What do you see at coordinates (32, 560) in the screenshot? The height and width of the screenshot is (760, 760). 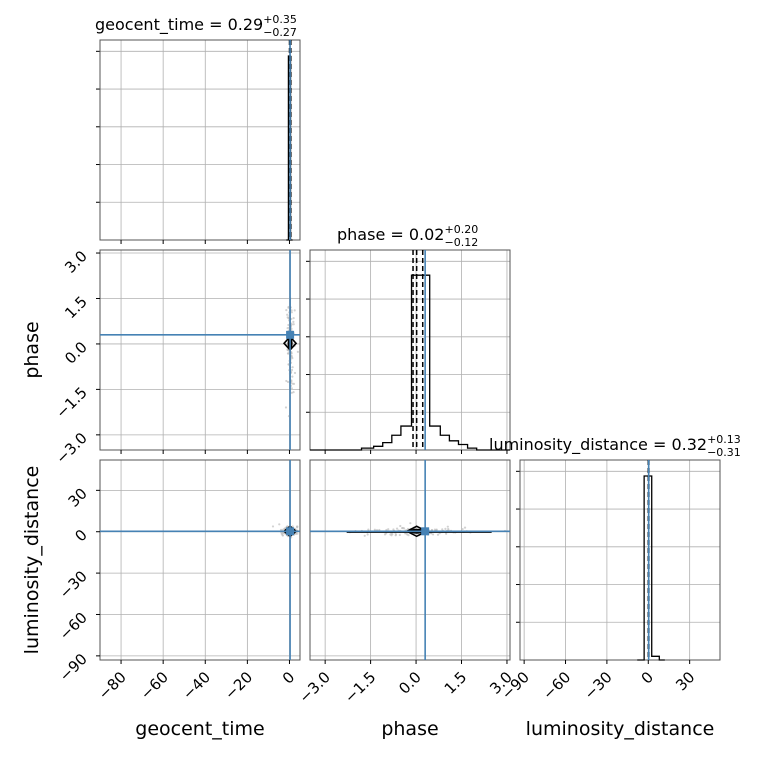 I see `y-axis-label-luminosity_distance: luminosity_distance` at bounding box center [32, 560].